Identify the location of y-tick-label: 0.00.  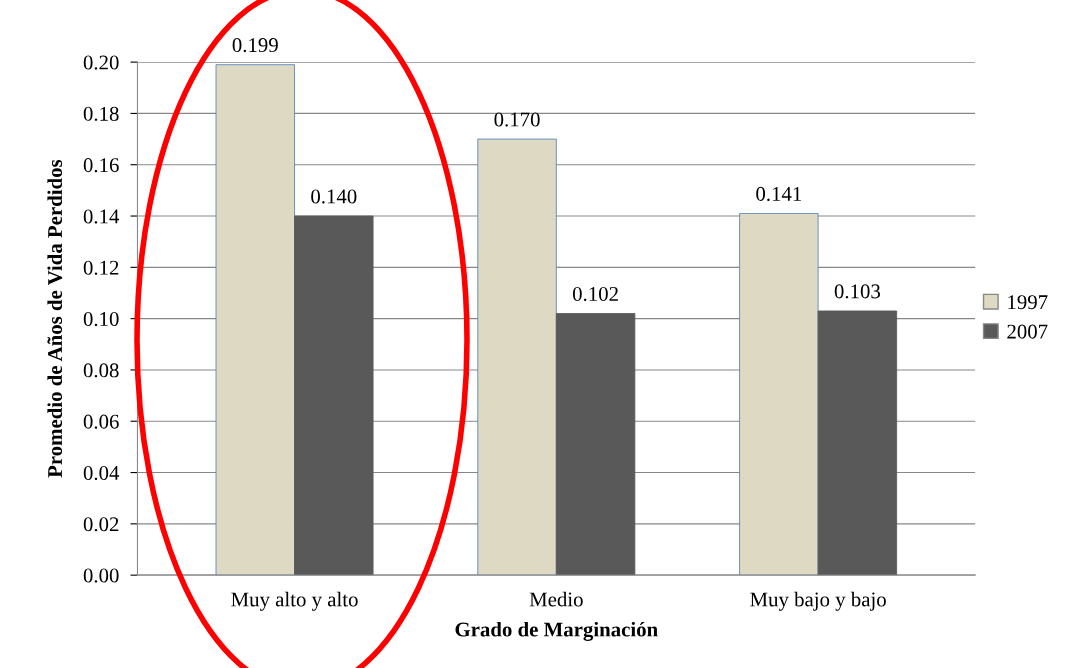
(101, 575).